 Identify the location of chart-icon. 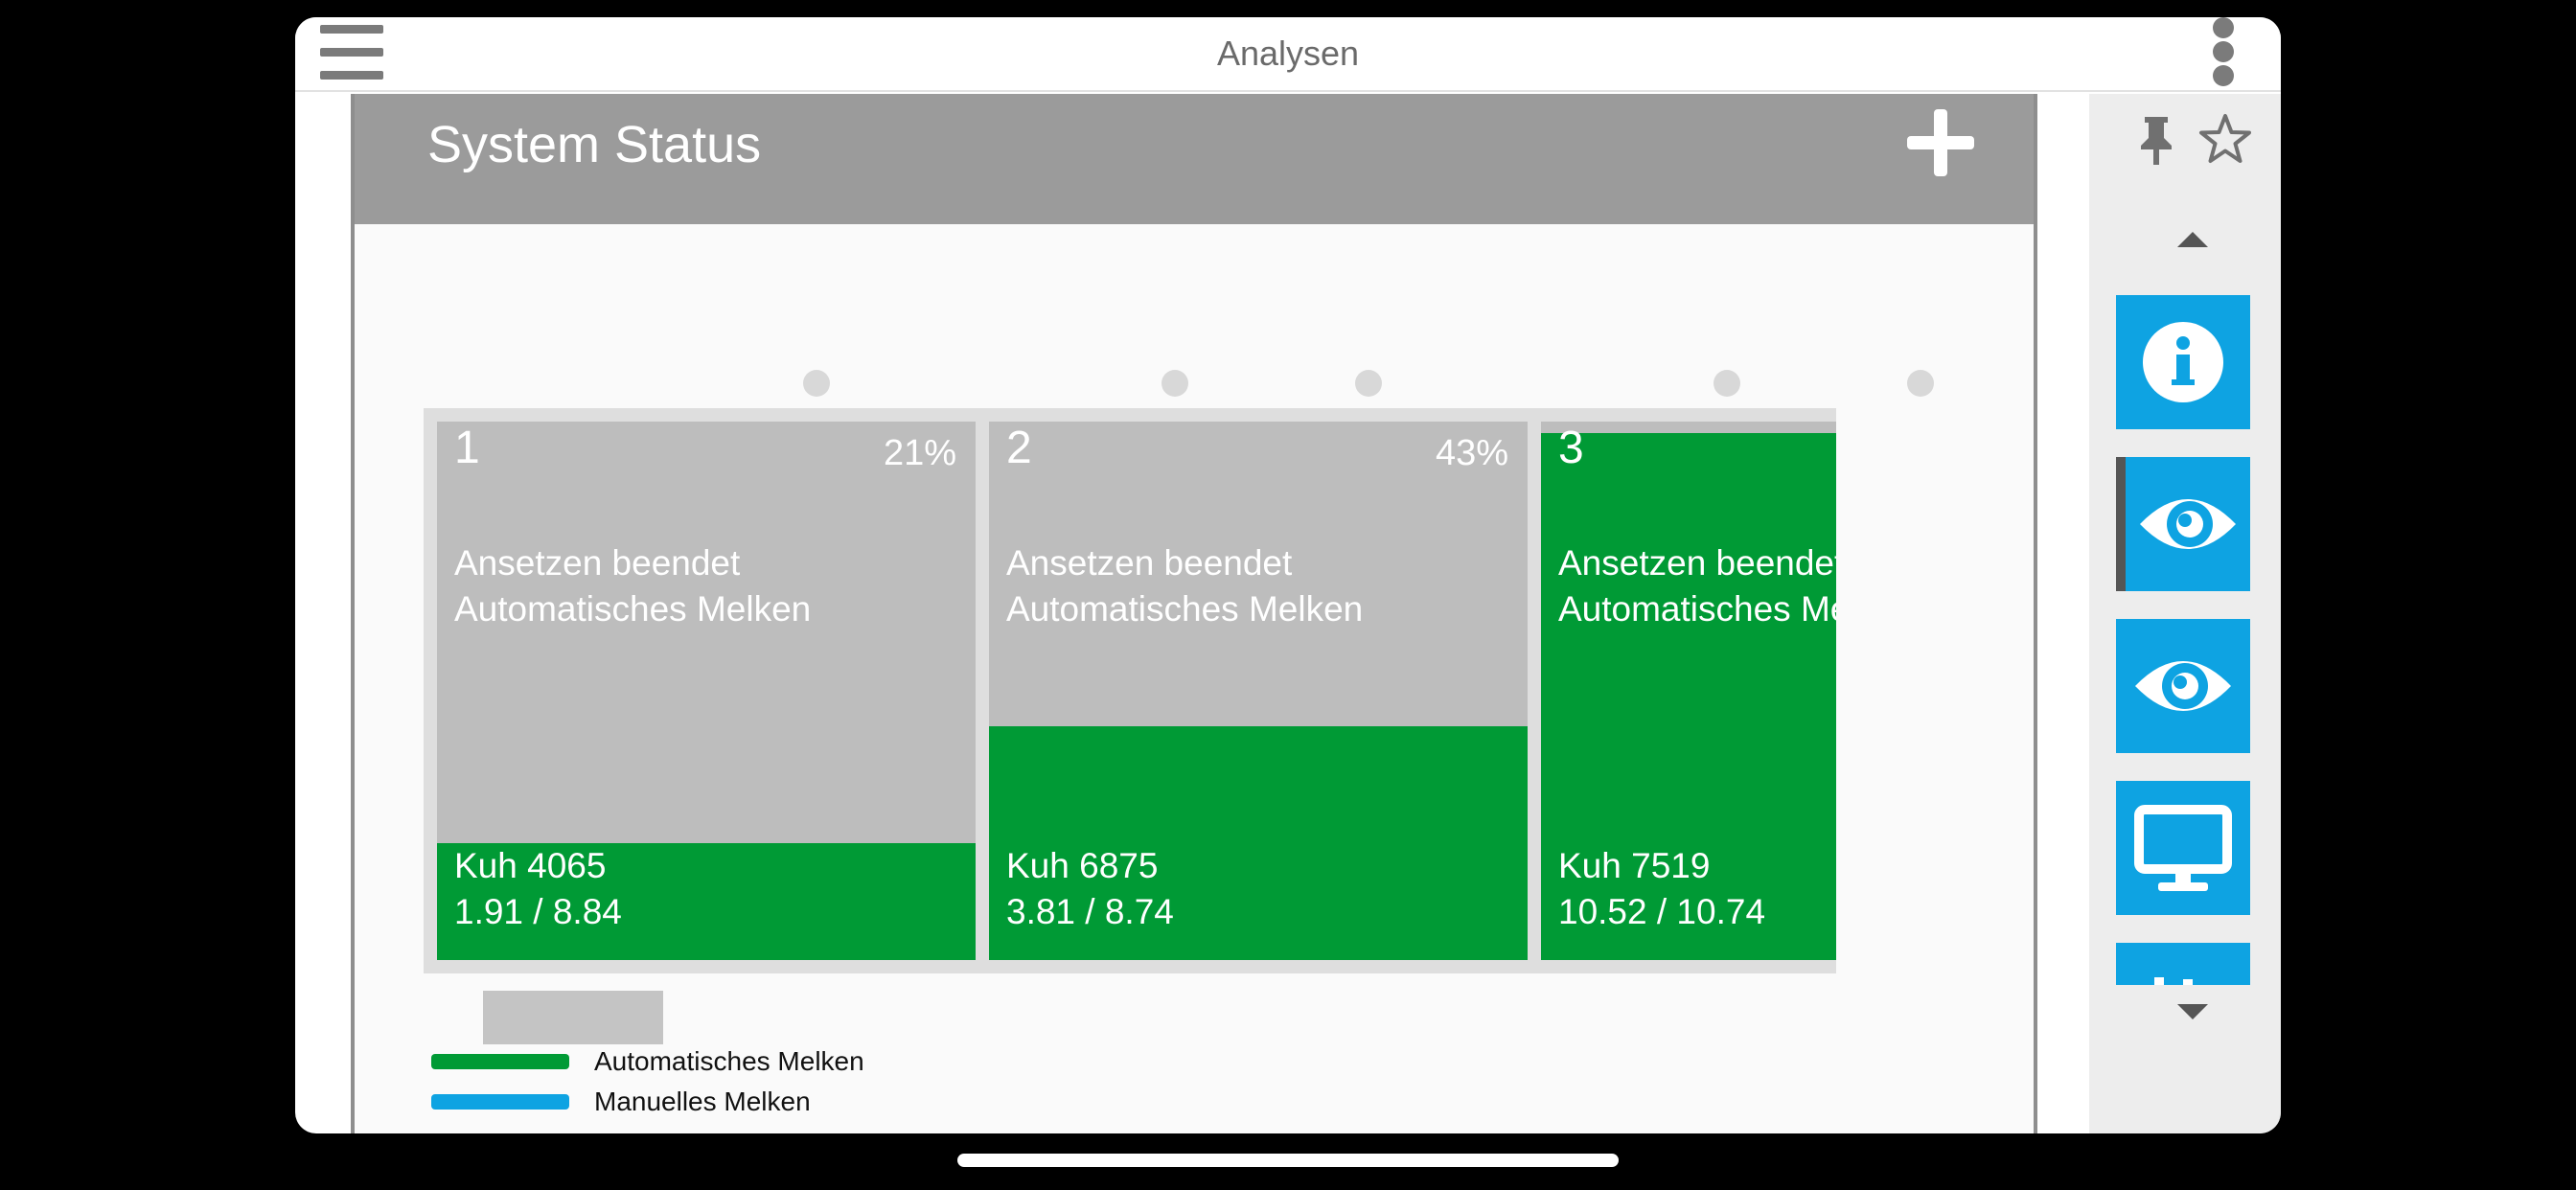
(2173, 981).